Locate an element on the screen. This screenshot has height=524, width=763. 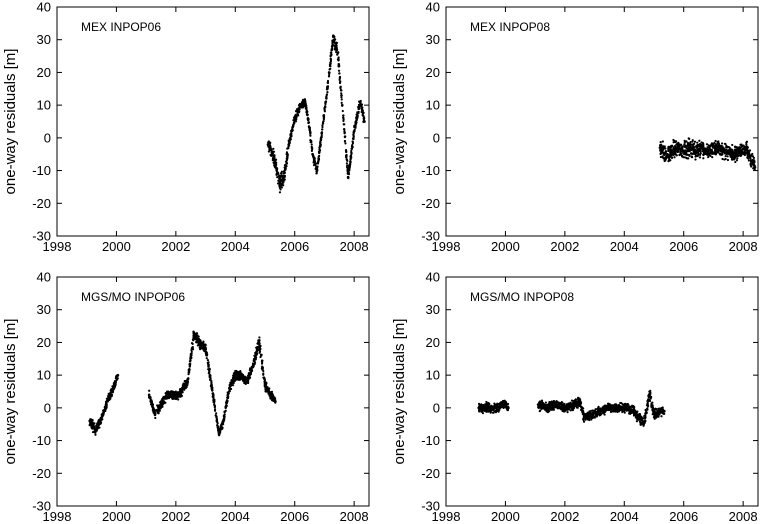
y-tick-label: 30 is located at coordinates (433, 309).